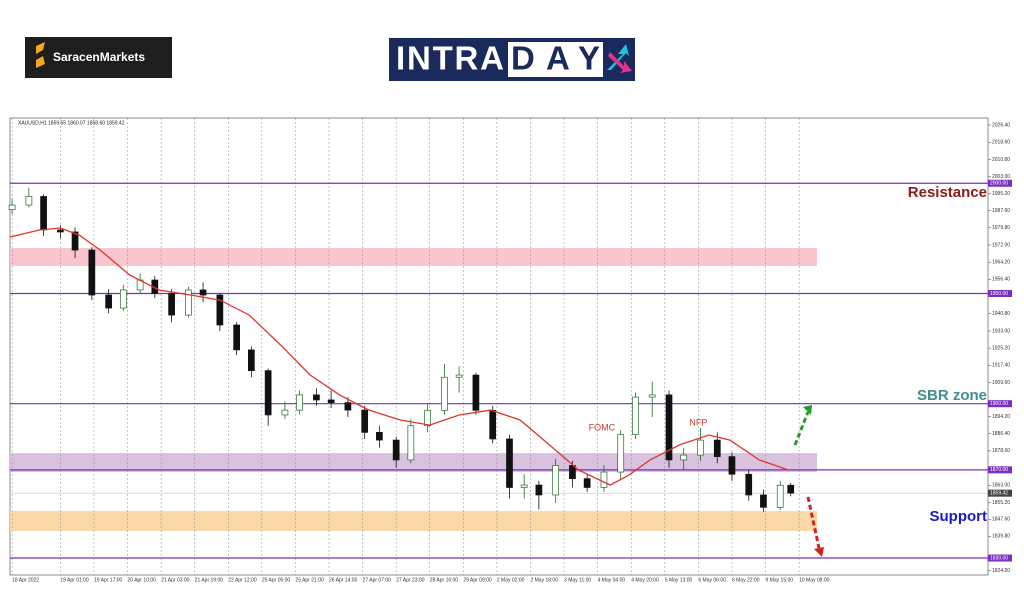 The image size is (1024, 592). What do you see at coordinates (620, 62) in the screenshot?
I see `title-arrow-down` at bounding box center [620, 62].